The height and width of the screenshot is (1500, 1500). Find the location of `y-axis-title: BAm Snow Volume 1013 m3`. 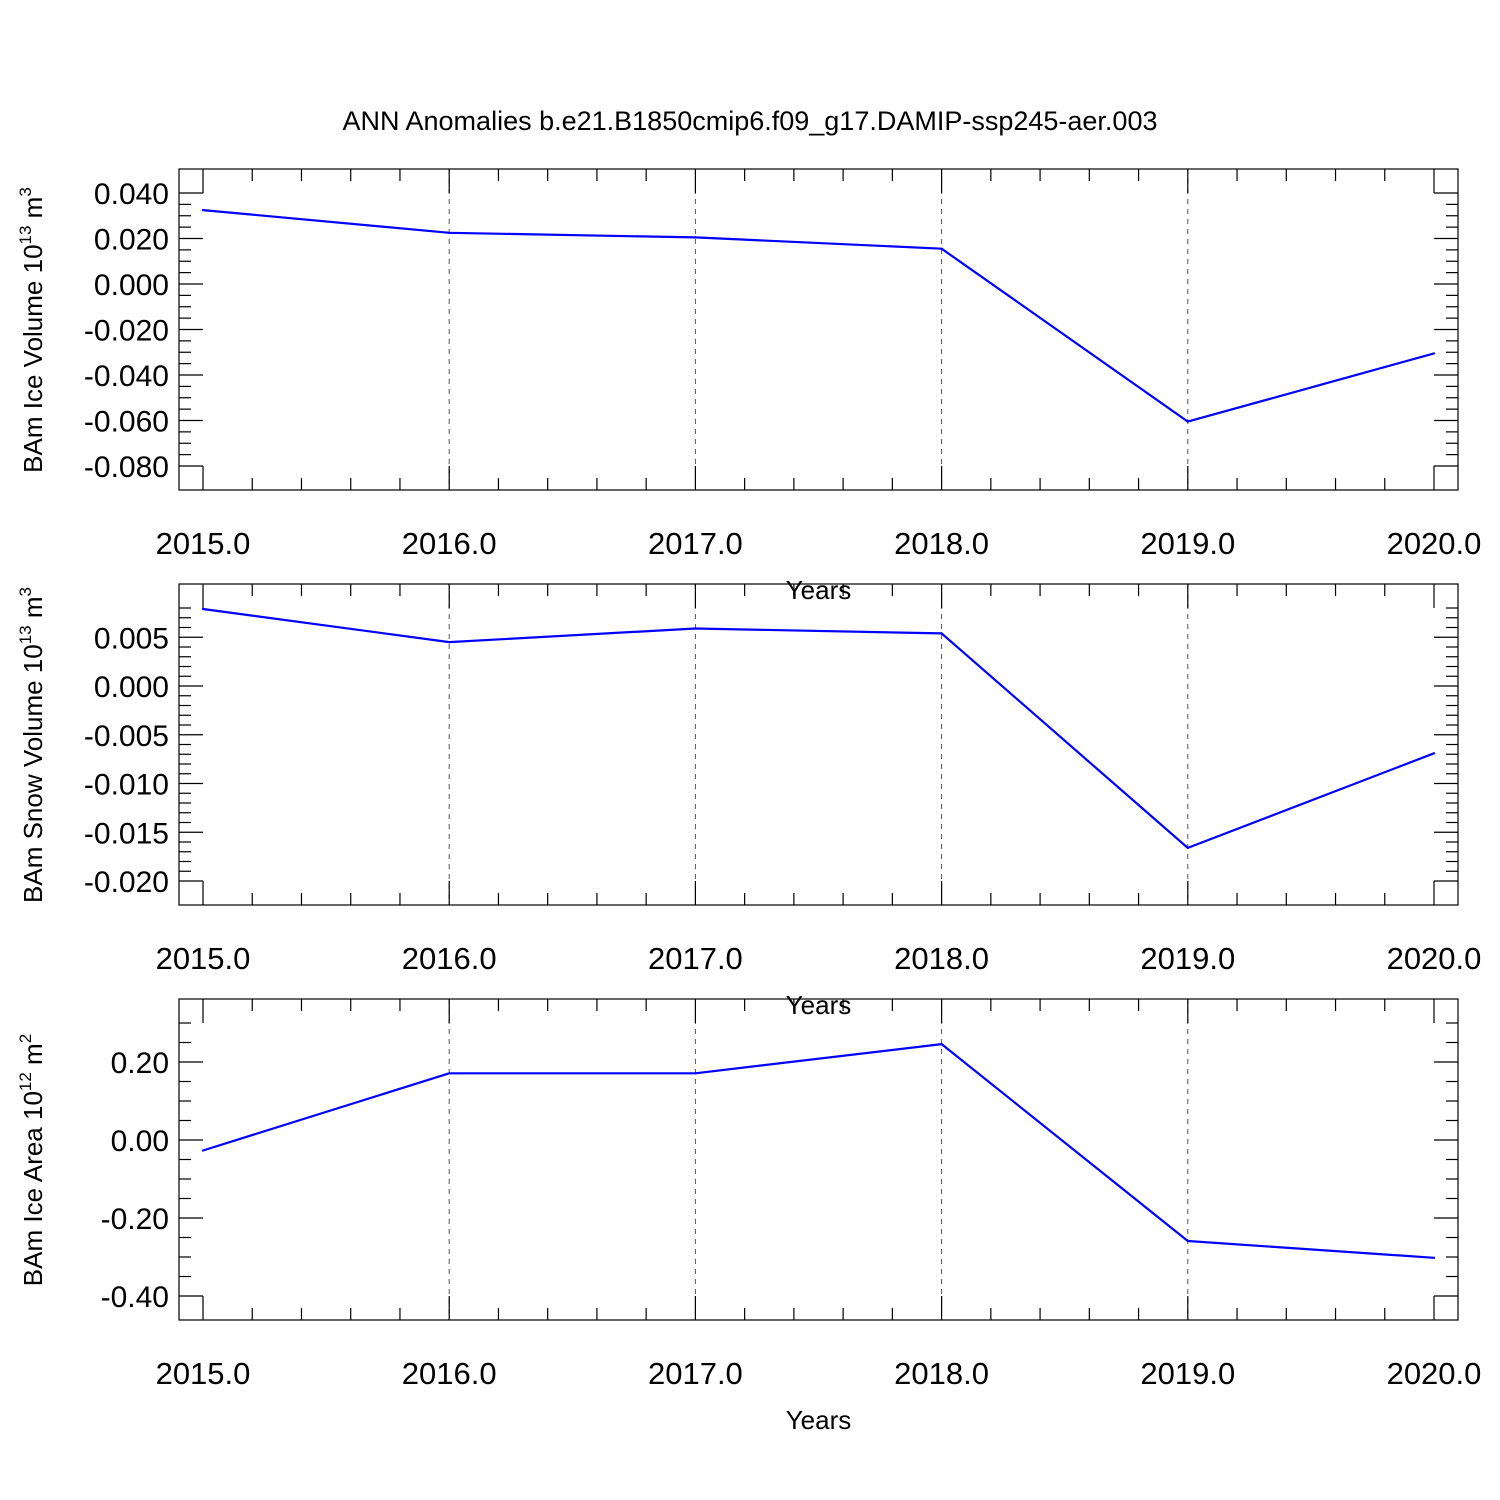

y-axis-title: BAm Snow Volume 1013 m3 is located at coordinates (32, 745).